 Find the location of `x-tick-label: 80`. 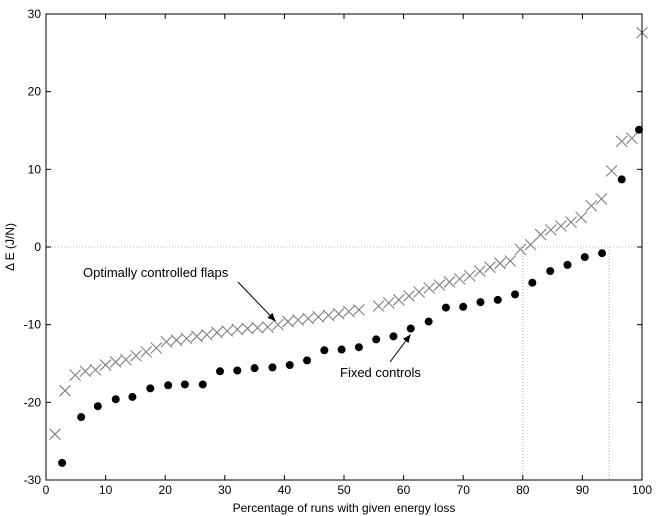

x-tick-label: 80 is located at coordinates (523, 490).